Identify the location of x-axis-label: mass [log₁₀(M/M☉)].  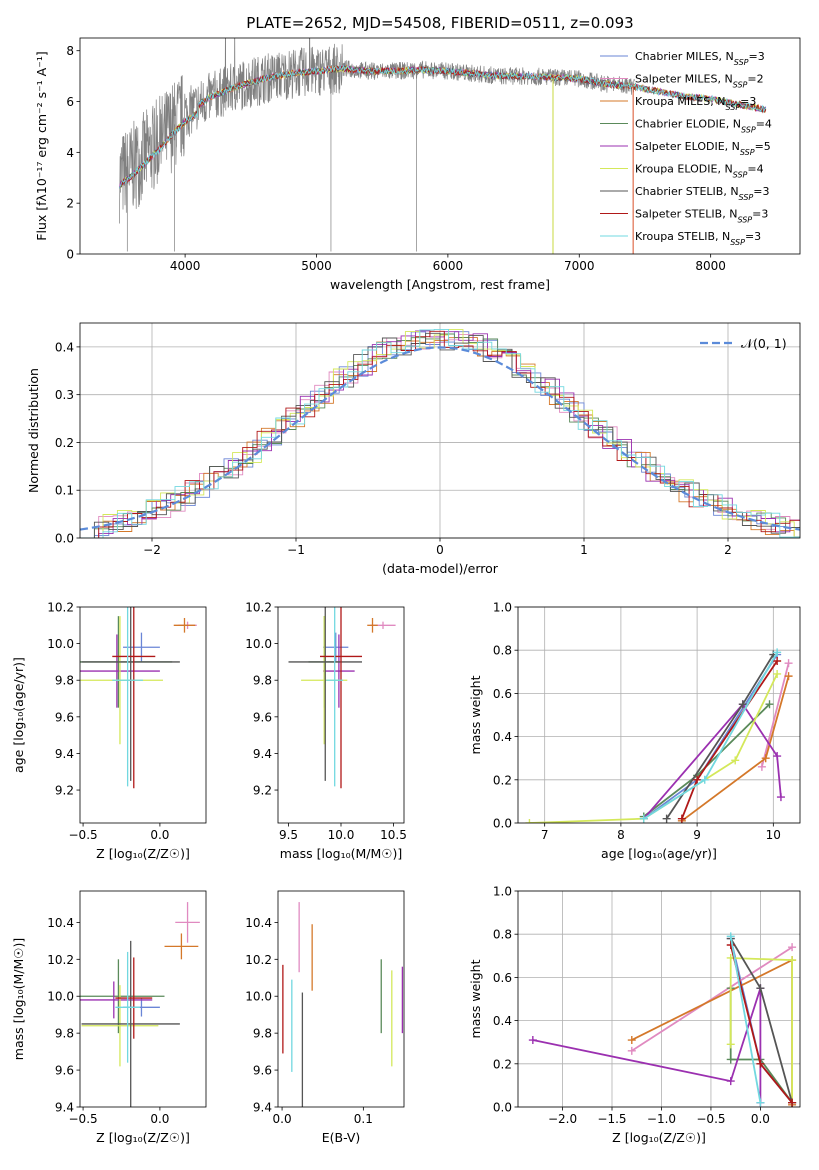
(341, 853).